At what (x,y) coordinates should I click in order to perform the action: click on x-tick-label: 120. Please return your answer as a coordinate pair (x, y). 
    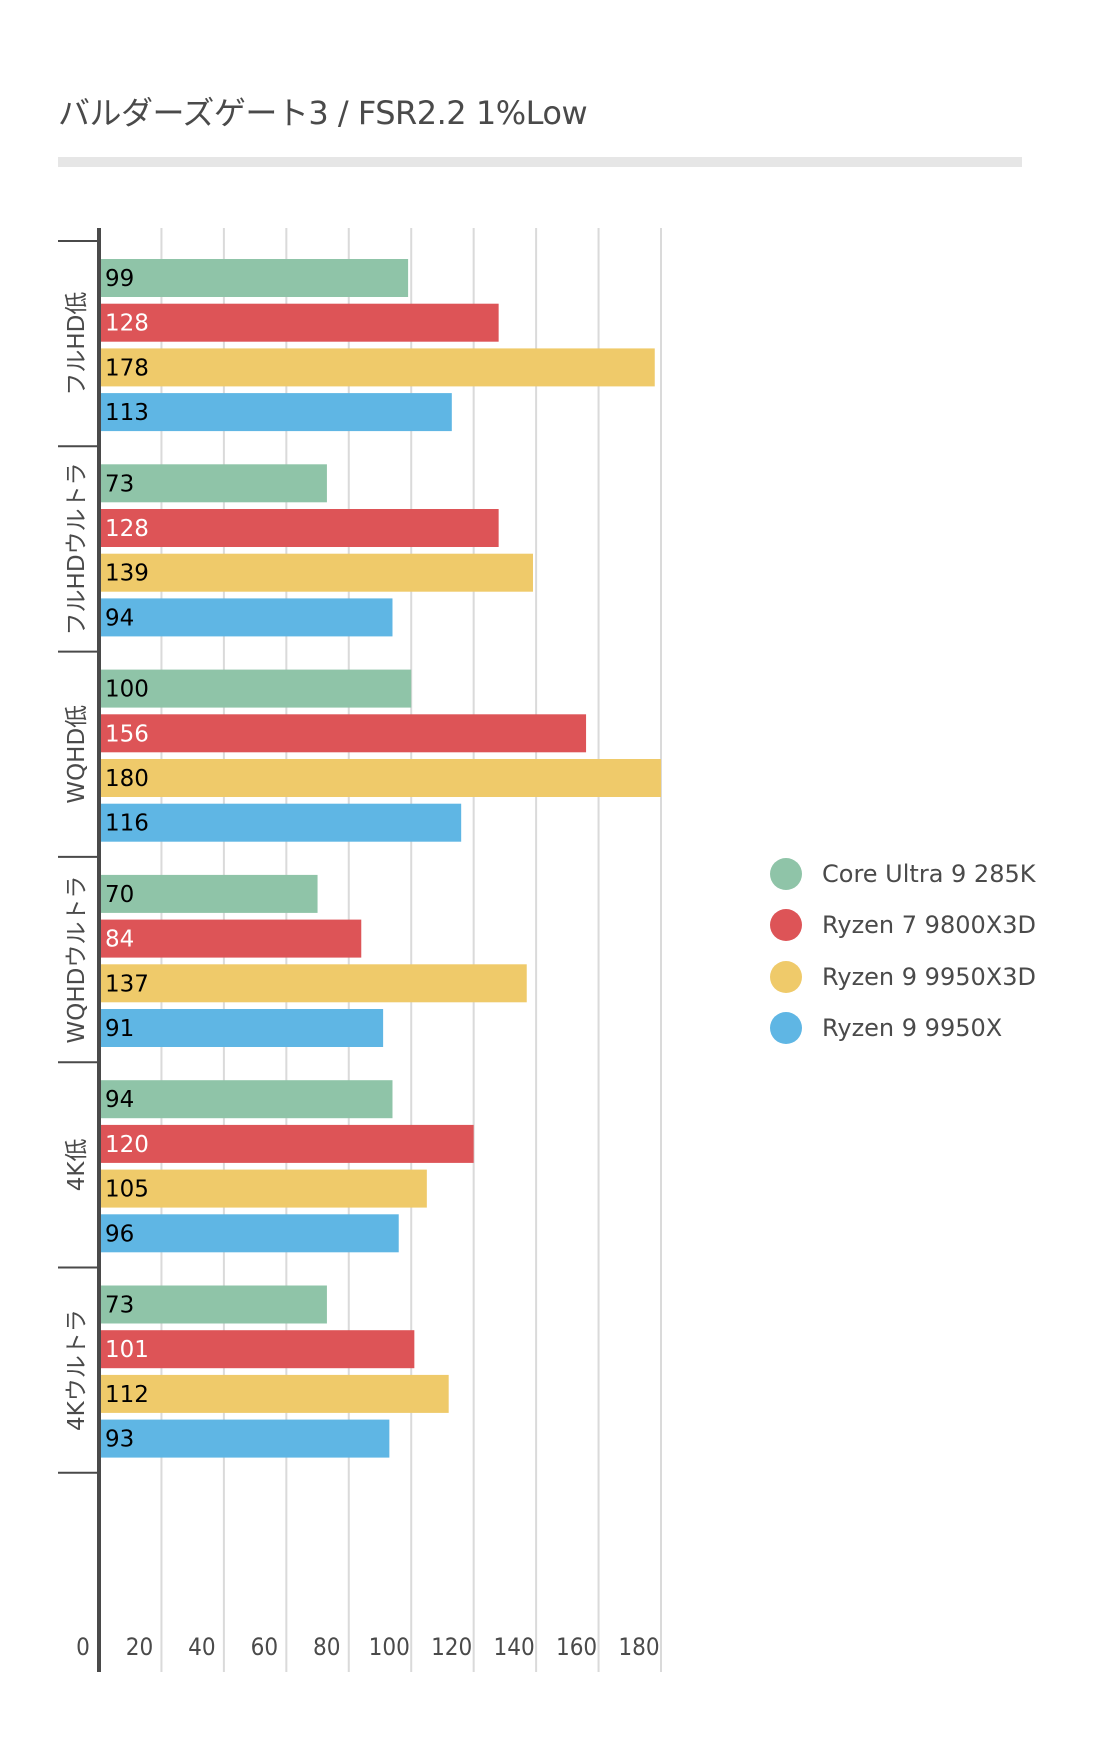
    Looking at the image, I should click on (451, 1647).